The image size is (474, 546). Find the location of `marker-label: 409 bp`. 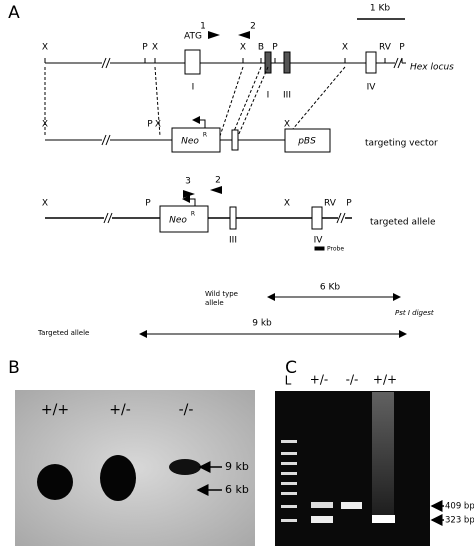

marker-label: 409 bp is located at coordinates (459, 507).